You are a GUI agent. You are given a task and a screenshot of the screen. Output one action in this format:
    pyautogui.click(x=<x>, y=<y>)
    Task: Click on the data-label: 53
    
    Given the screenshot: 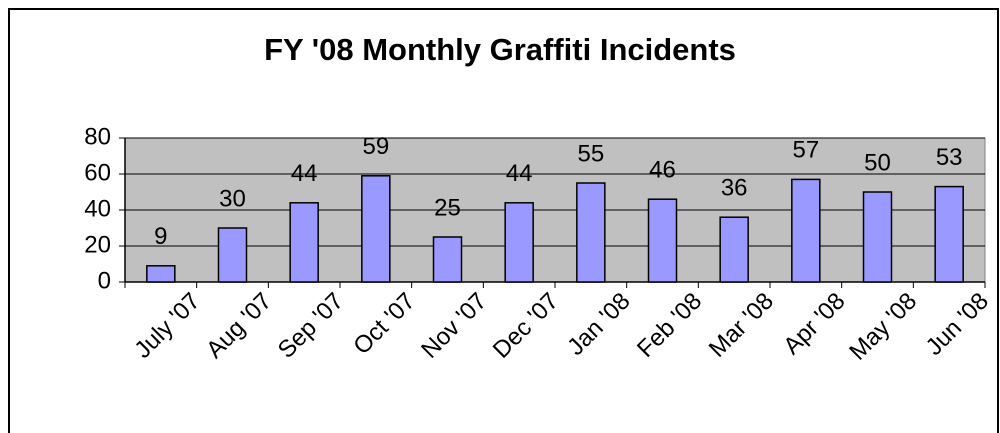 What is the action you would take?
    pyautogui.click(x=949, y=157)
    